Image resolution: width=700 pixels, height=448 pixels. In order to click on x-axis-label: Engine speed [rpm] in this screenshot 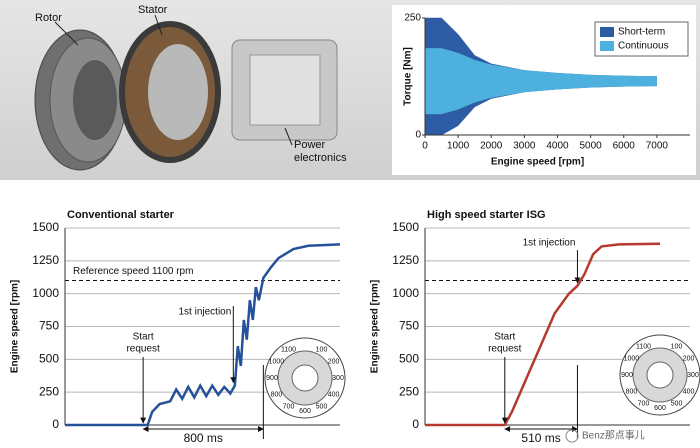, I will do `click(537, 162)`.